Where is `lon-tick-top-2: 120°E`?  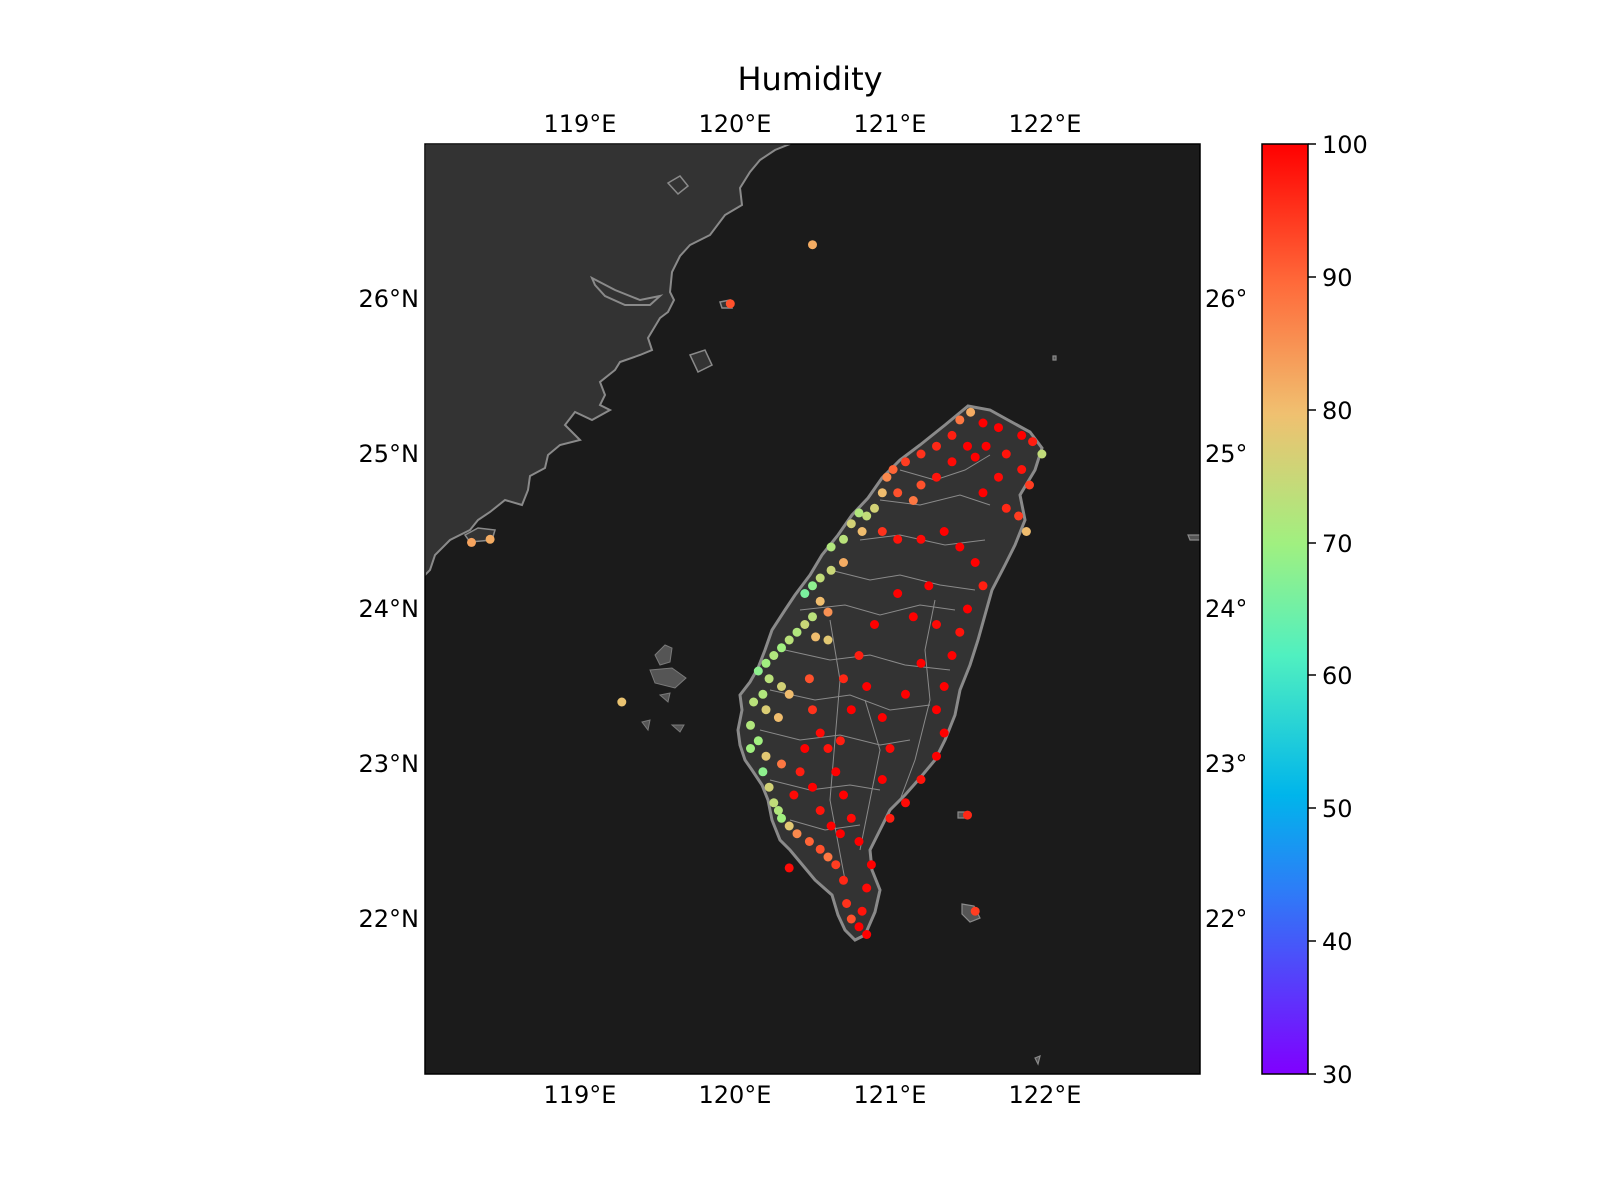
lon-tick-top-2: 120°E is located at coordinates (735, 124).